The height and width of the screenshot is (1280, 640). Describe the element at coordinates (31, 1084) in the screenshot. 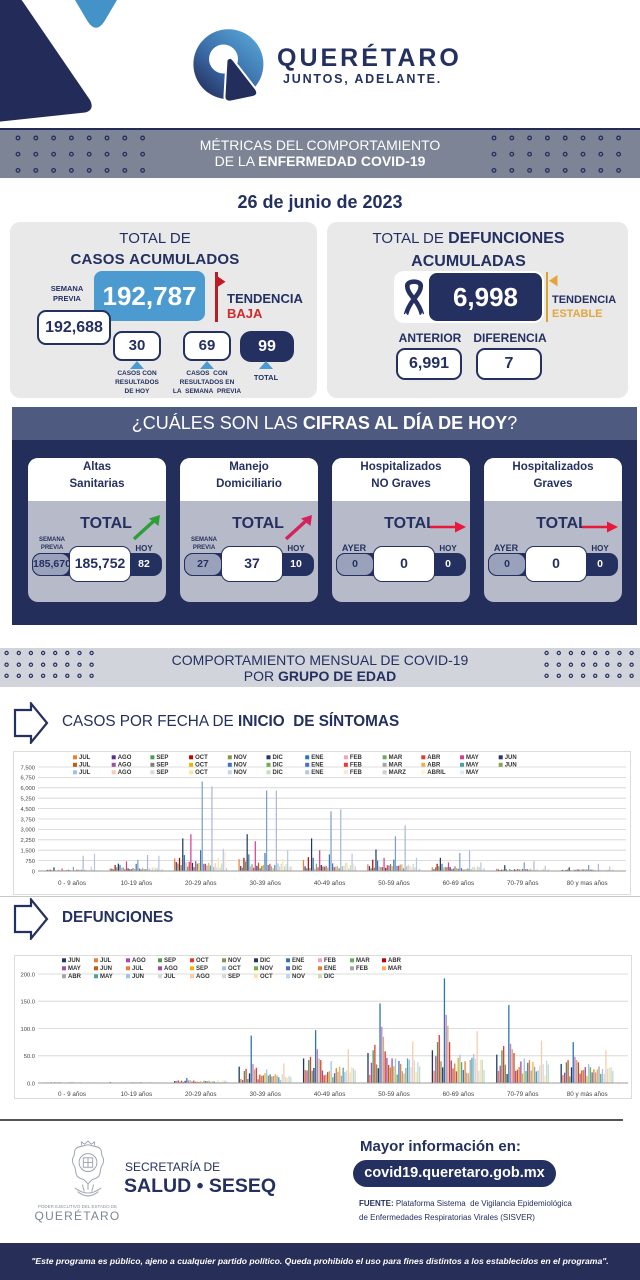

I see `svg-text: 0.0` at that location.